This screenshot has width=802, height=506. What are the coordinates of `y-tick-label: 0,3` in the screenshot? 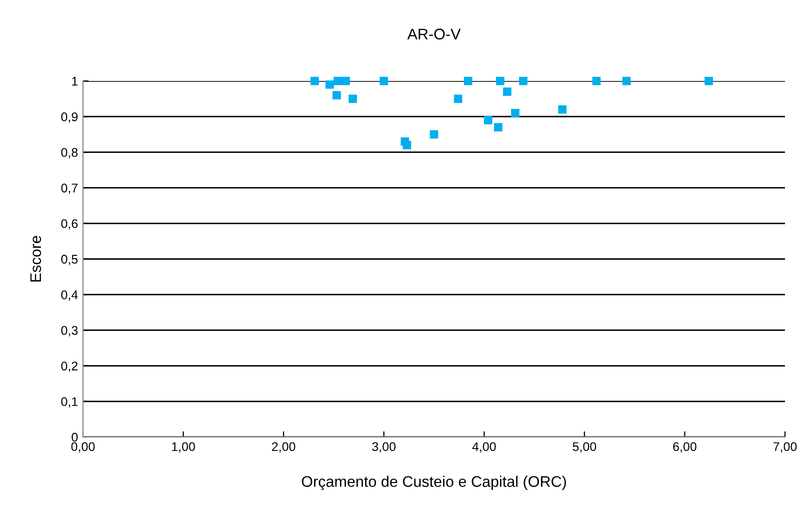 It's located at (69, 331).